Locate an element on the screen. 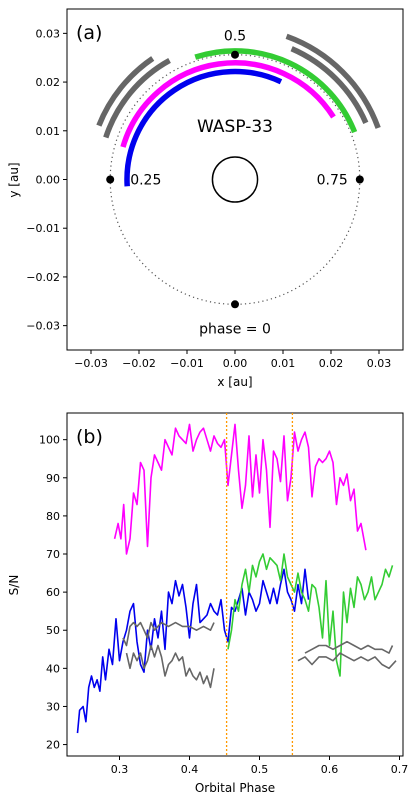 The width and height of the screenshot is (415, 796). x-tick-label: −0.03 is located at coordinates (91, 363).